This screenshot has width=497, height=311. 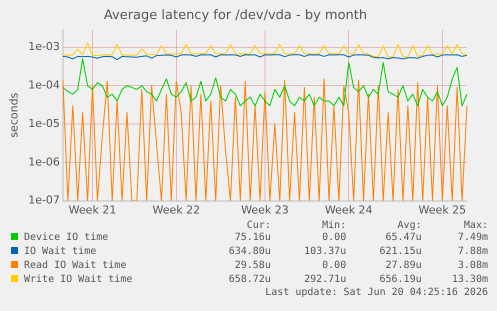 What do you see at coordinates (472, 252) in the screenshot?
I see `text: 7.88m` at bounding box center [472, 252].